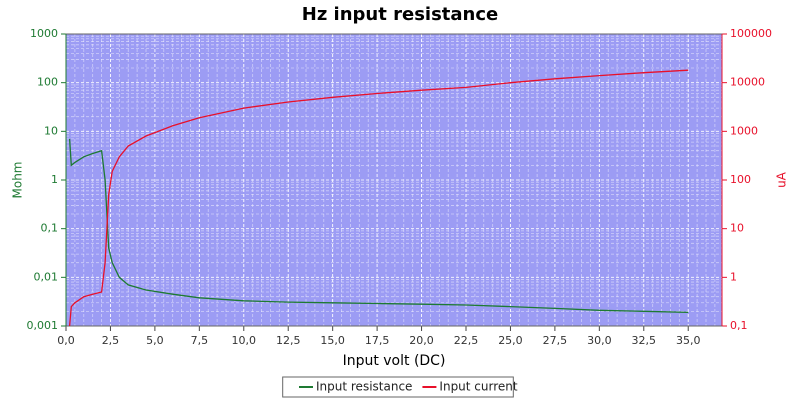 The image size is (800, 400). Describe the element at coordinates (43, 325) in the screenshot. I see `y-tick-label: 0,001` at that location.